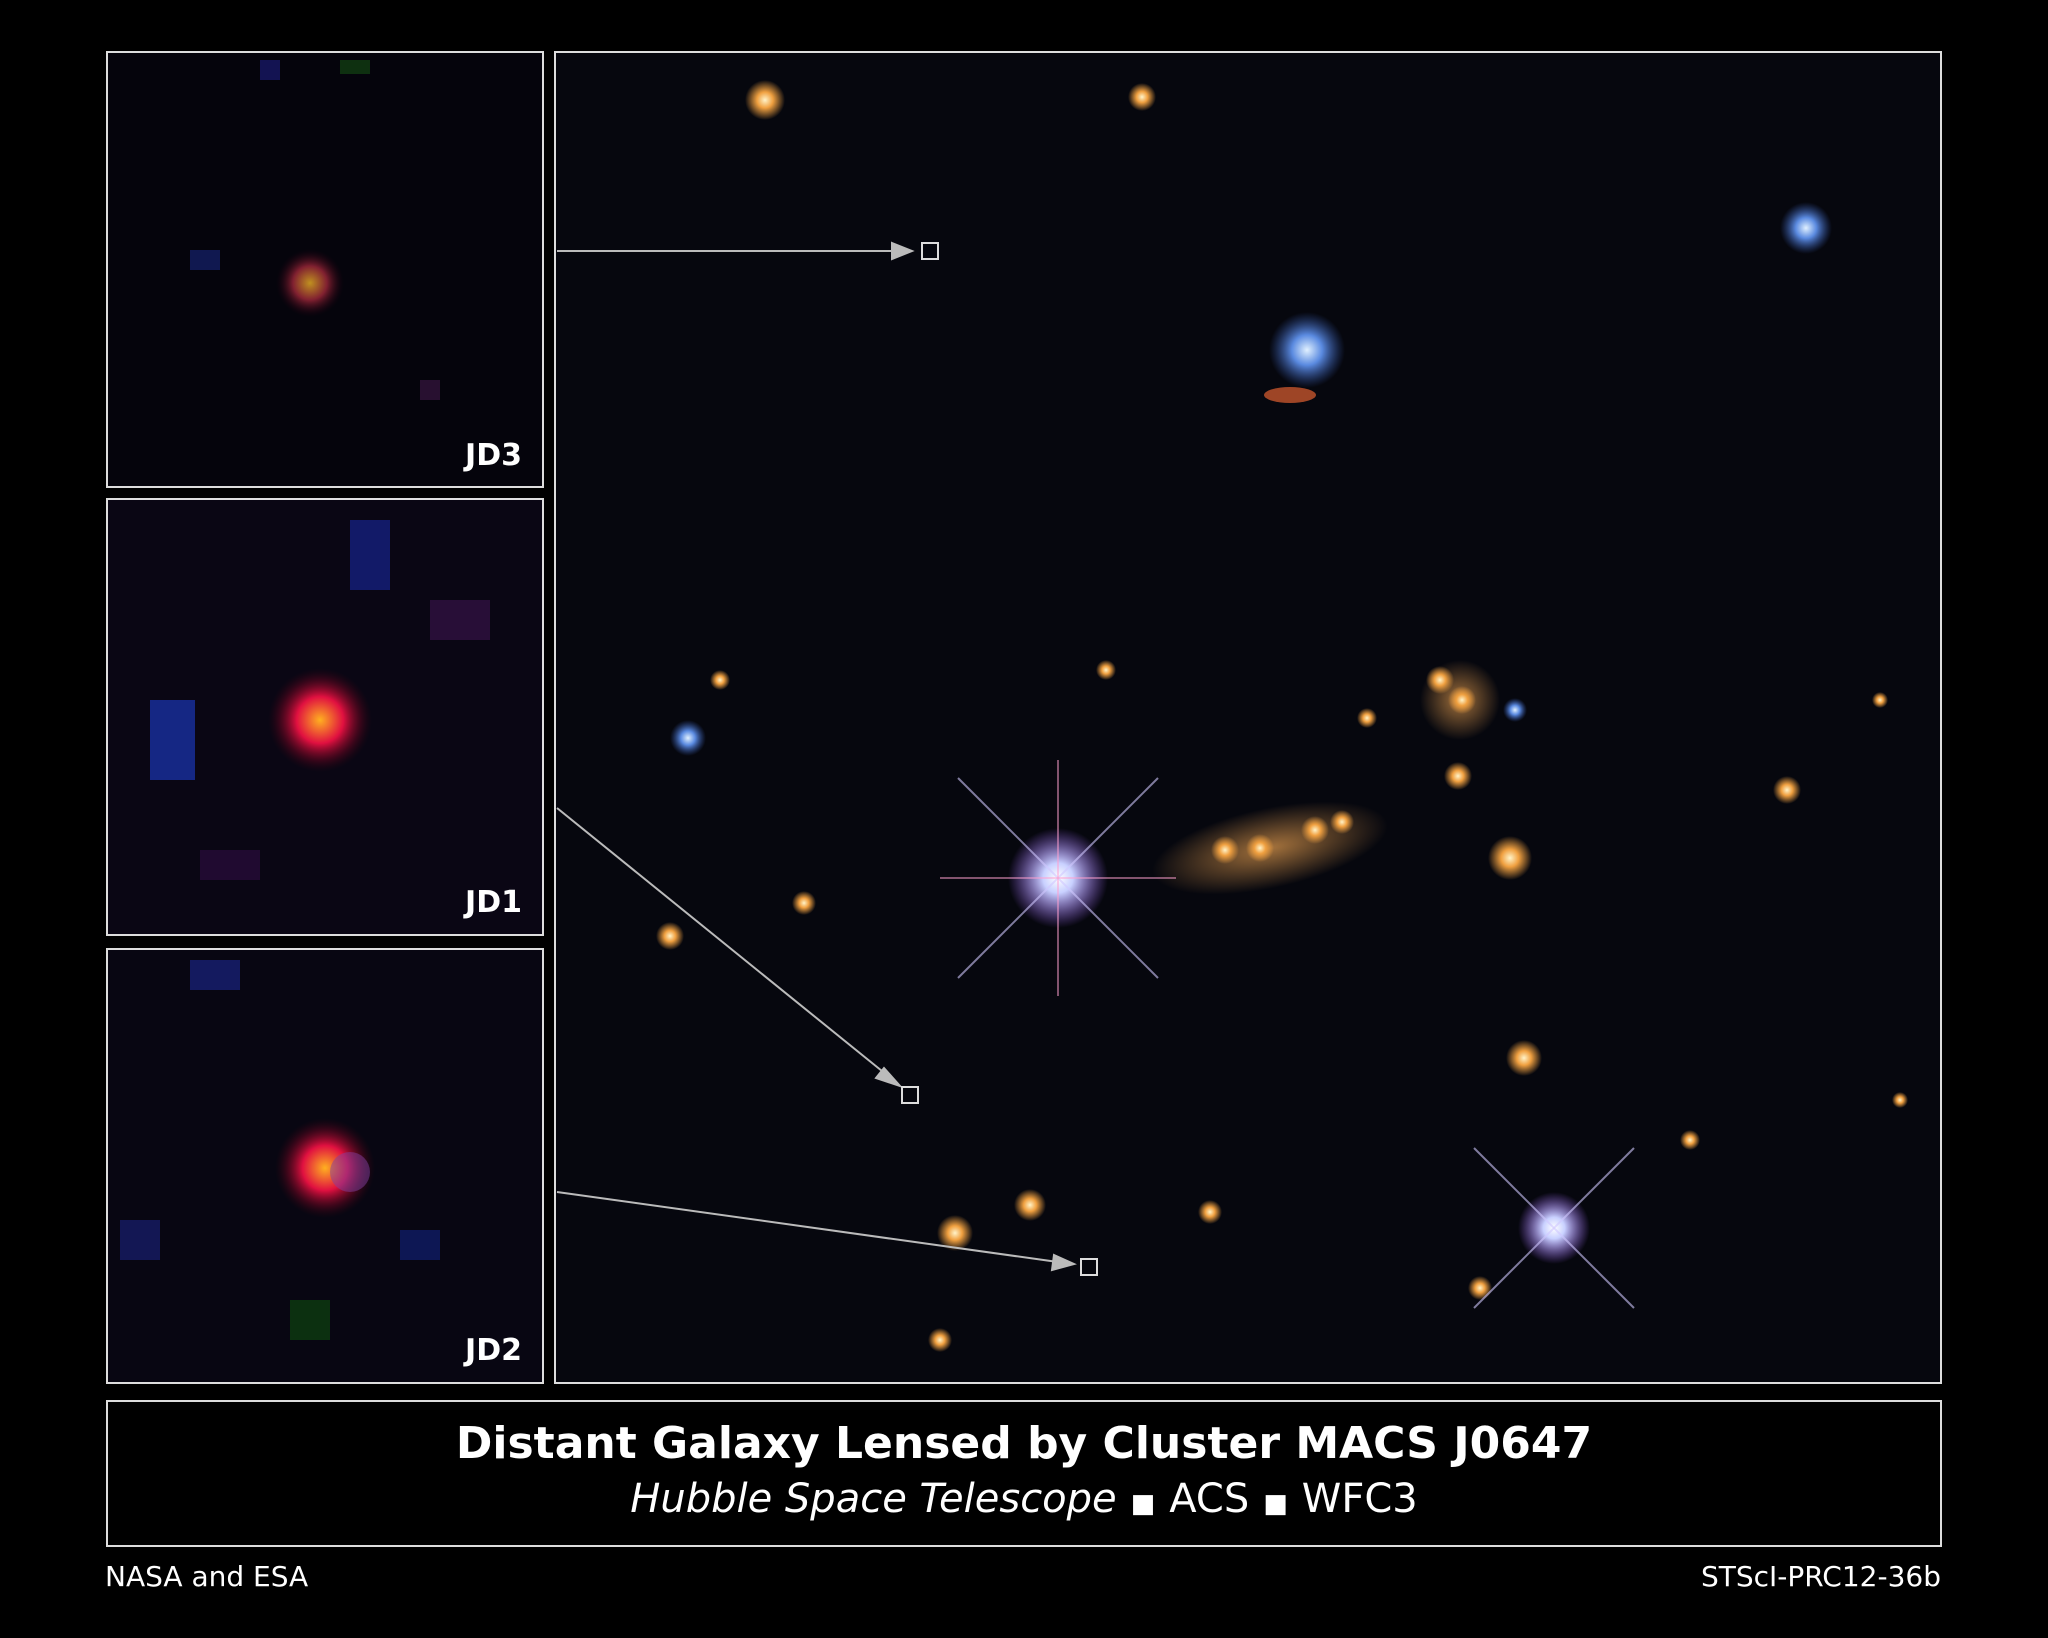 This screenshot has height=1638, width=2048. Describe the element at coordinates (1209, 1499) in the screenshot. I see `instrument: ACS` at that location.